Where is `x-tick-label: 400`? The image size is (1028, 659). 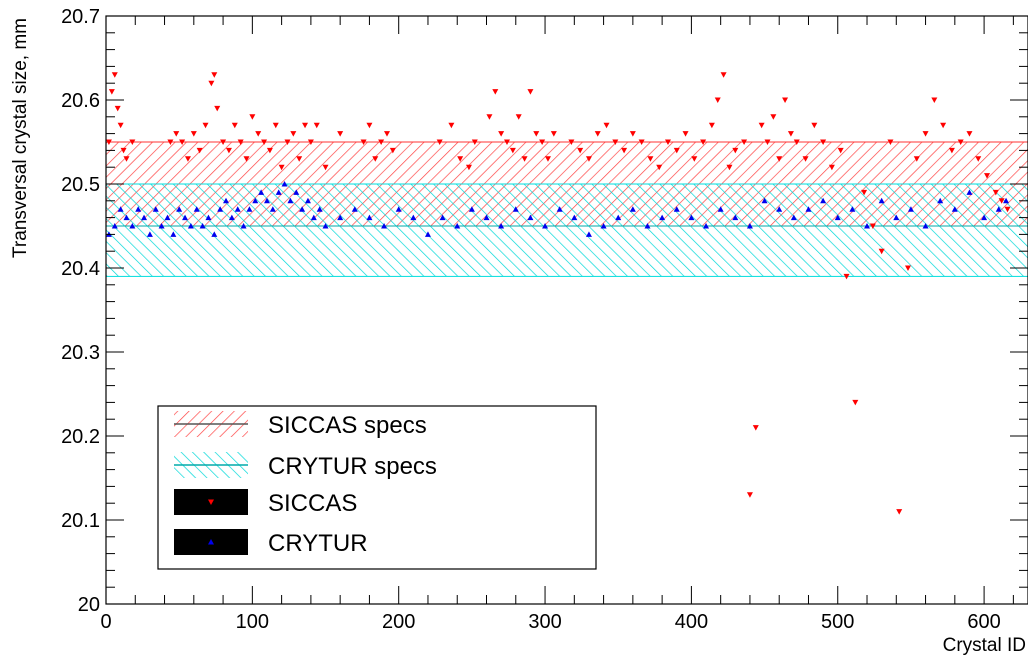 x-tick-label: 400 is located at coordinates (691, 622).